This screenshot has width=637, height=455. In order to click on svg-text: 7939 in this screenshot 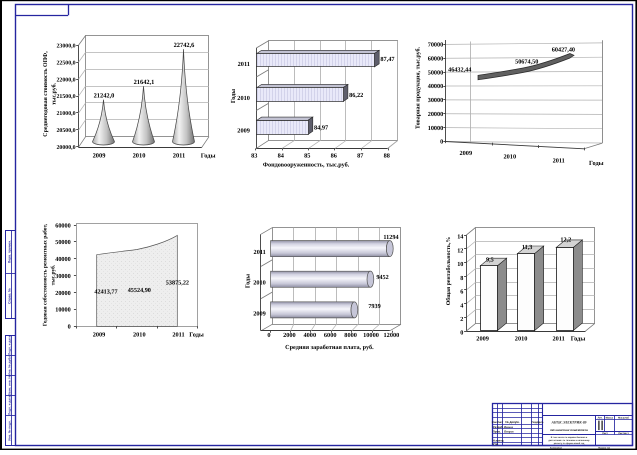, I will do `click(374, 306)`.